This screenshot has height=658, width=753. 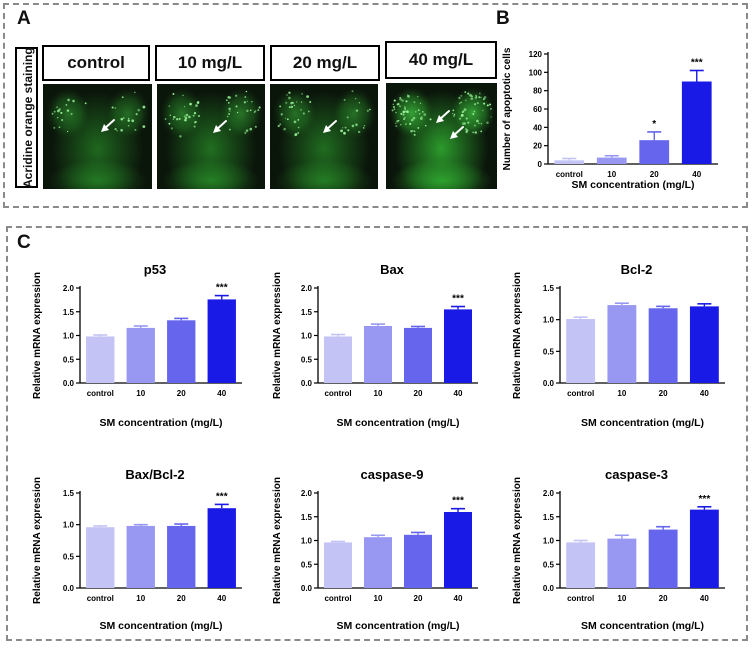 I want to click on panel-label-a: A, so click(x=24, y=18).